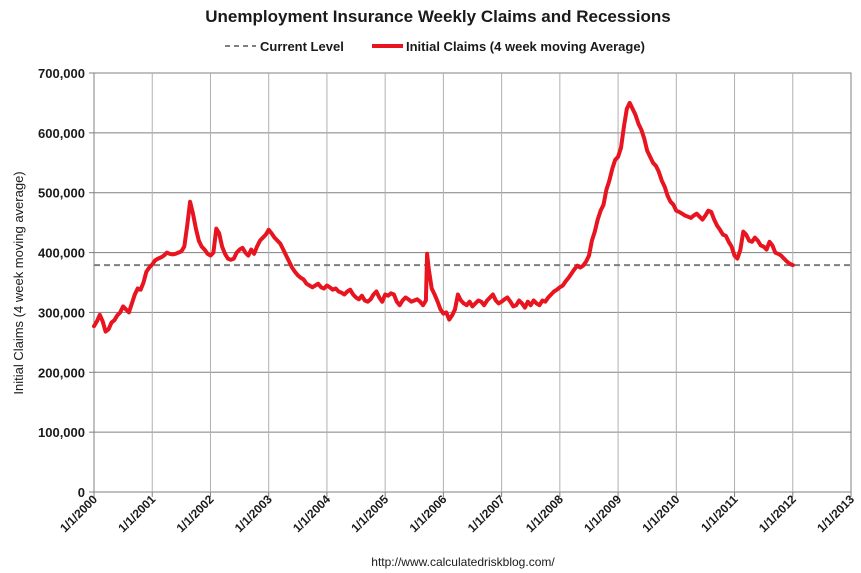  Describe the element at coordinates (61, 253) in the screenshot. I see `y-tick-label: 400,000` at that location.